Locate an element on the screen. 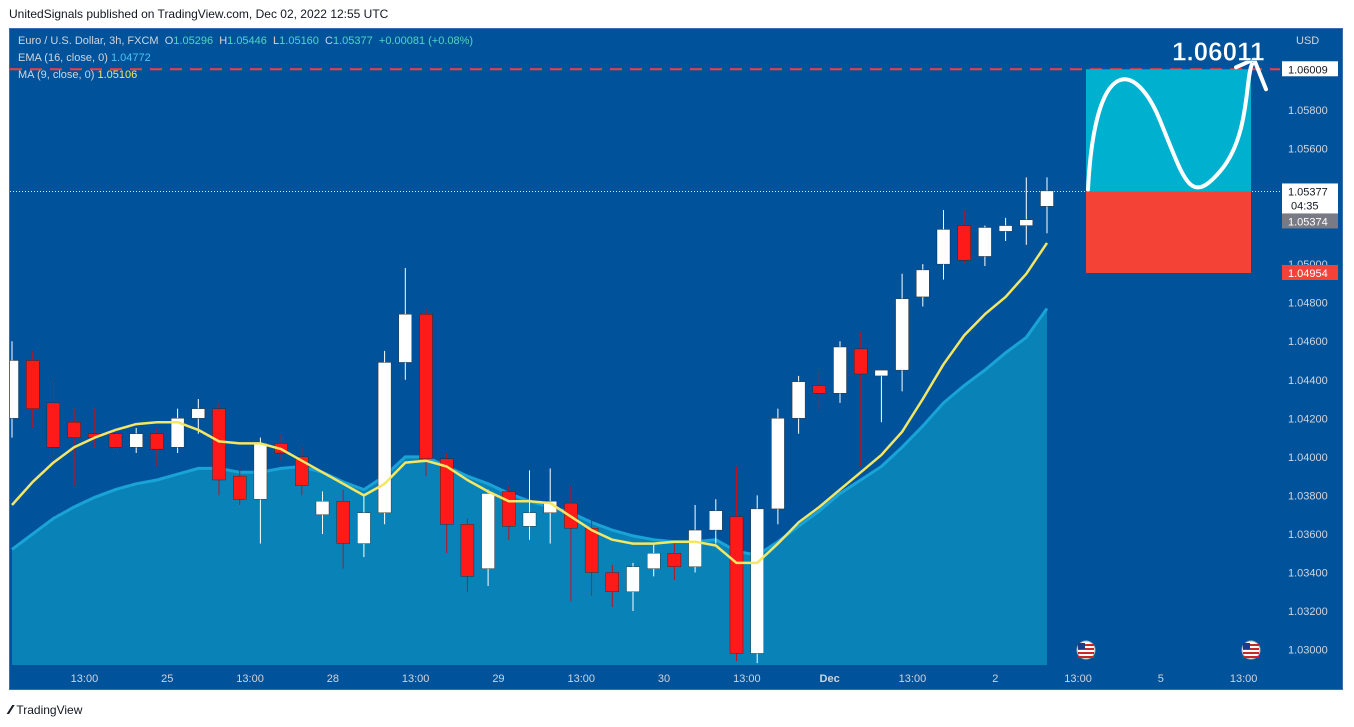  y-tick-label: 1.03600 is located at coordinates (1308, 535).